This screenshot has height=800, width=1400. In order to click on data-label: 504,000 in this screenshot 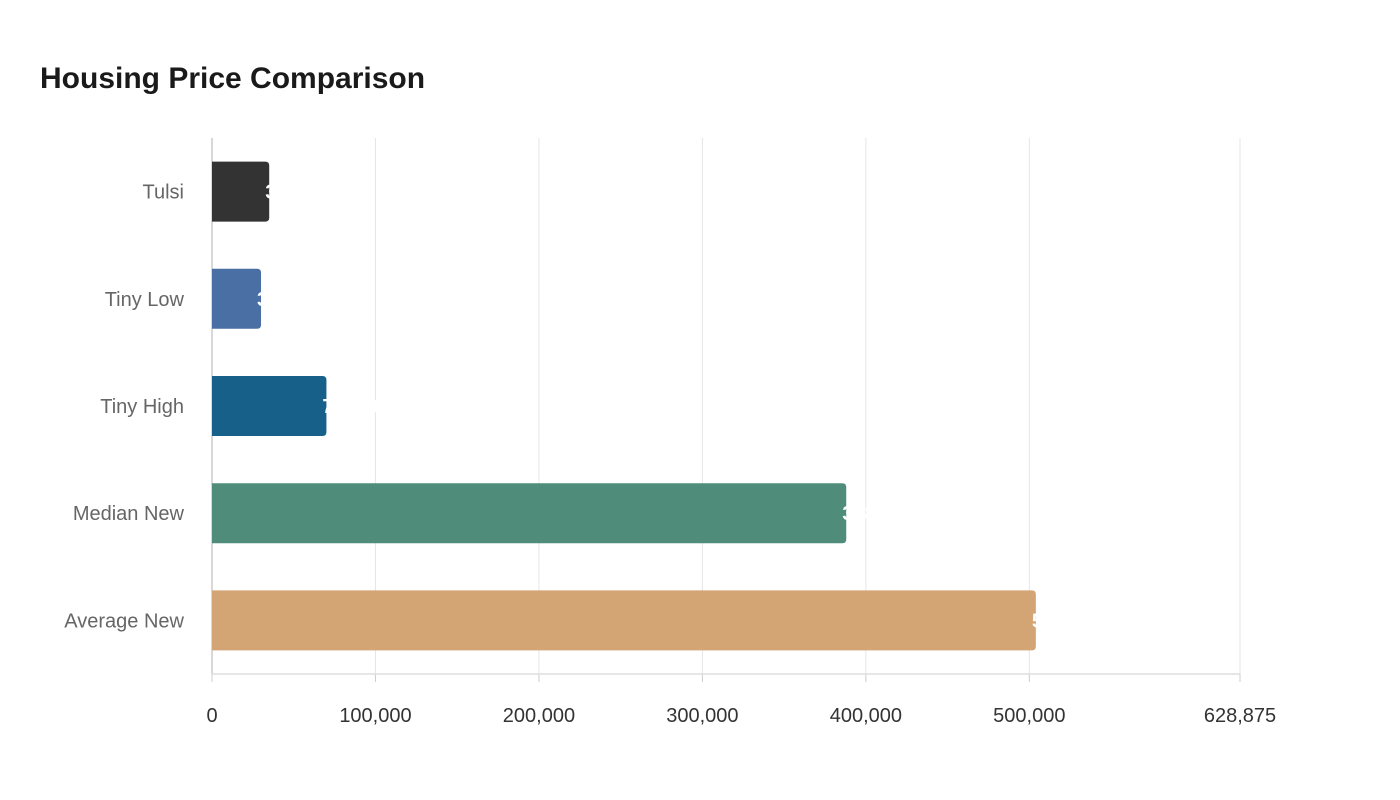, I will do `click(1068, 621)`.